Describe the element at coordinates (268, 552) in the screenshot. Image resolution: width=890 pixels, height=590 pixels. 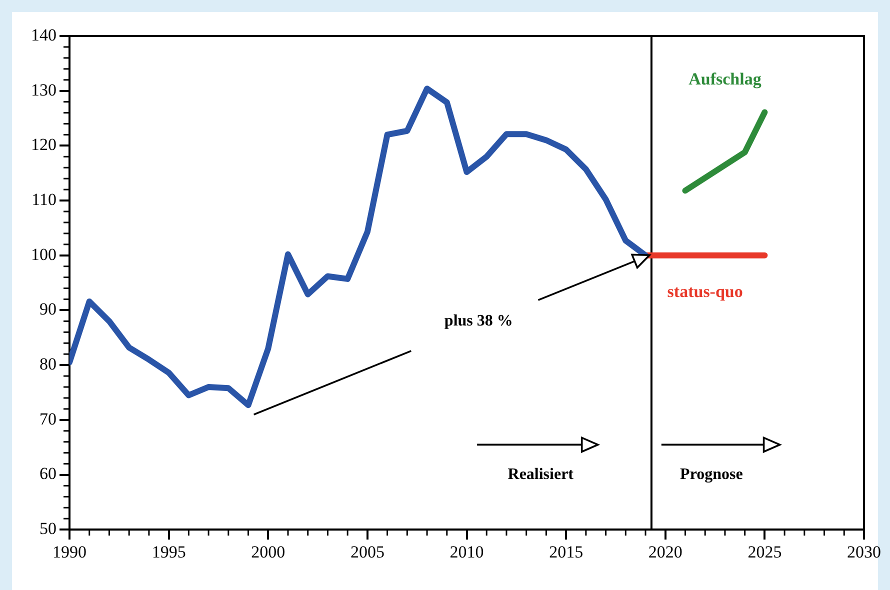
I see `x-tick-label: 2000` at that location.